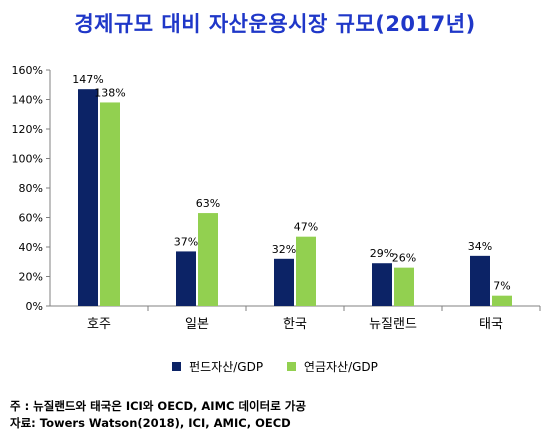 This screenshot has width=550, height=442. I want to click on data-label-pension: 26%, so click(404, 258).